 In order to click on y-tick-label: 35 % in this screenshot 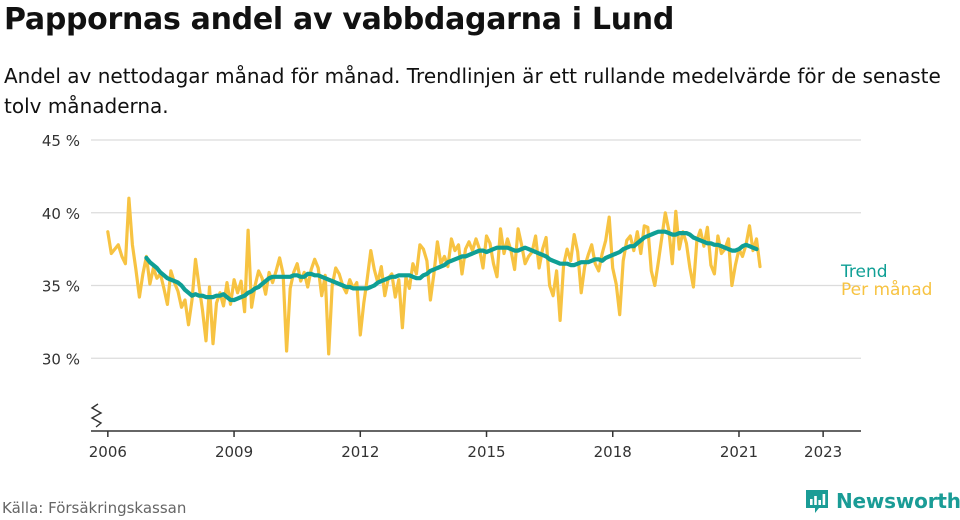, I will do `click(61, 287)`.